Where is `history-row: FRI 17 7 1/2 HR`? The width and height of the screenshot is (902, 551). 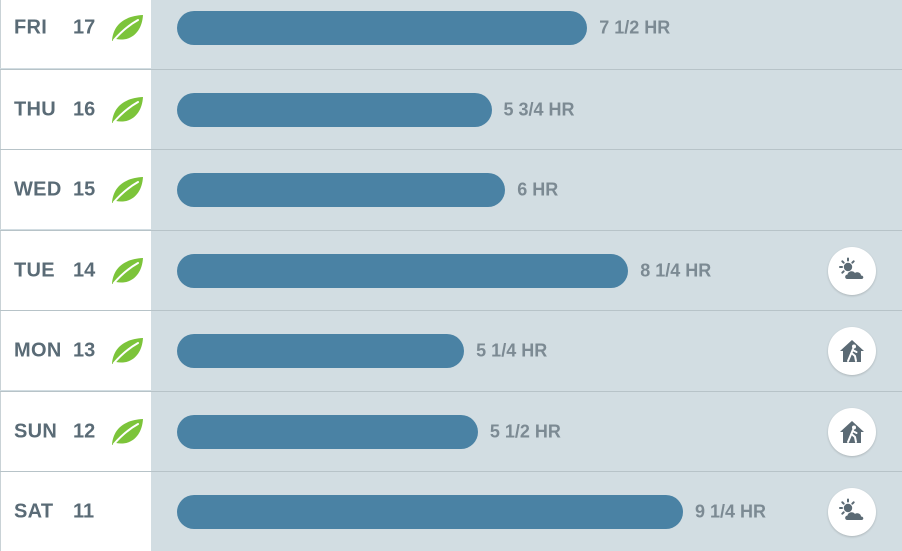
history-row: FRI 17 7 1/2 HR is located at coordinates (451, 34).